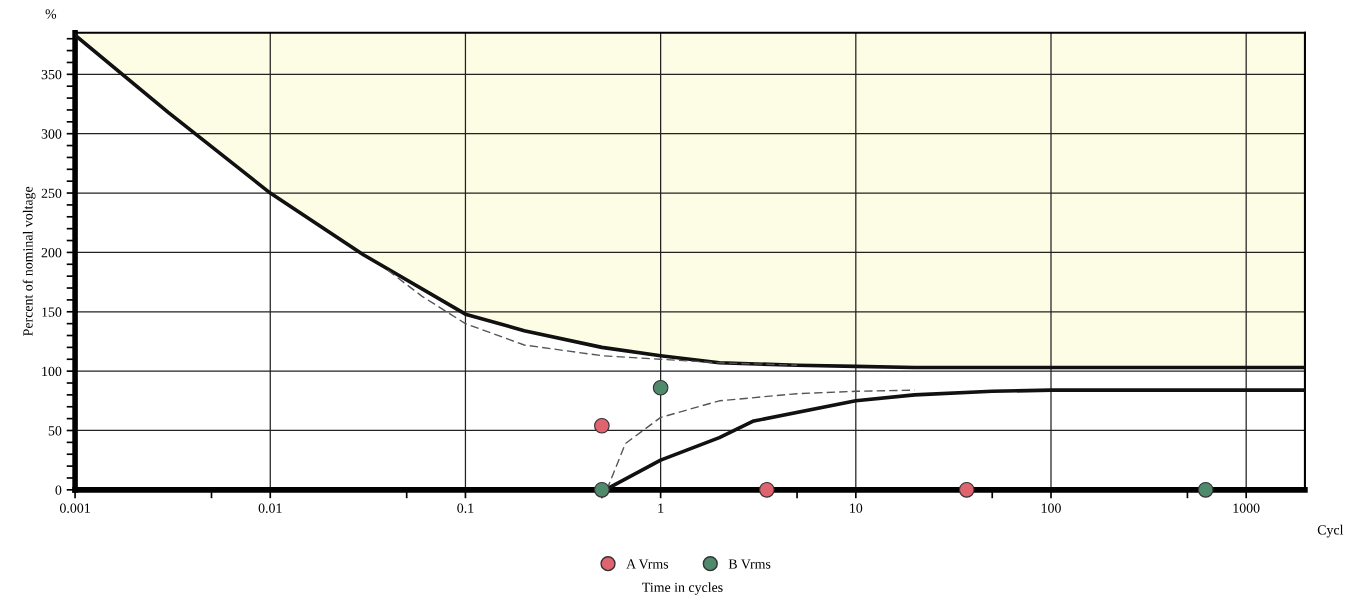 This screenshot has height=607, width=1365. What do you see at coordinates (465, 508) in the screenshot?
I see `x-tick-label: 0.1` at bounding box center [465, 508].